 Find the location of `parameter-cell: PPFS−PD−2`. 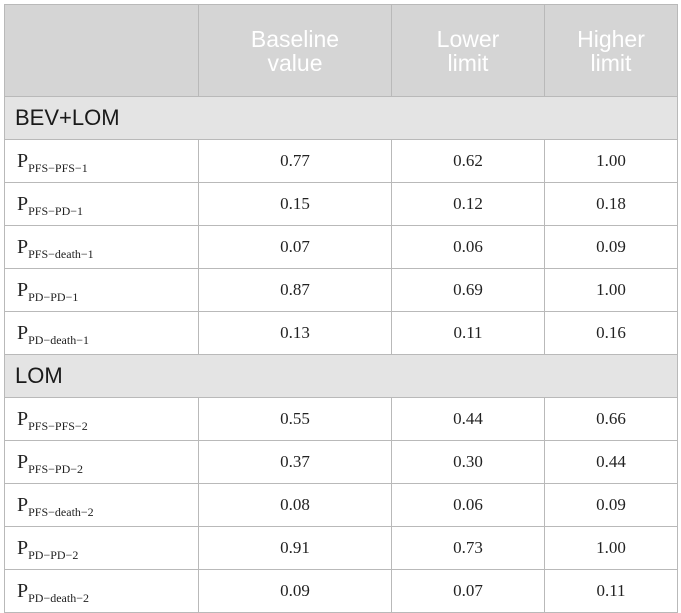

parameter-cell: PPFS−PD−2 is located at coordinates (101, 462).